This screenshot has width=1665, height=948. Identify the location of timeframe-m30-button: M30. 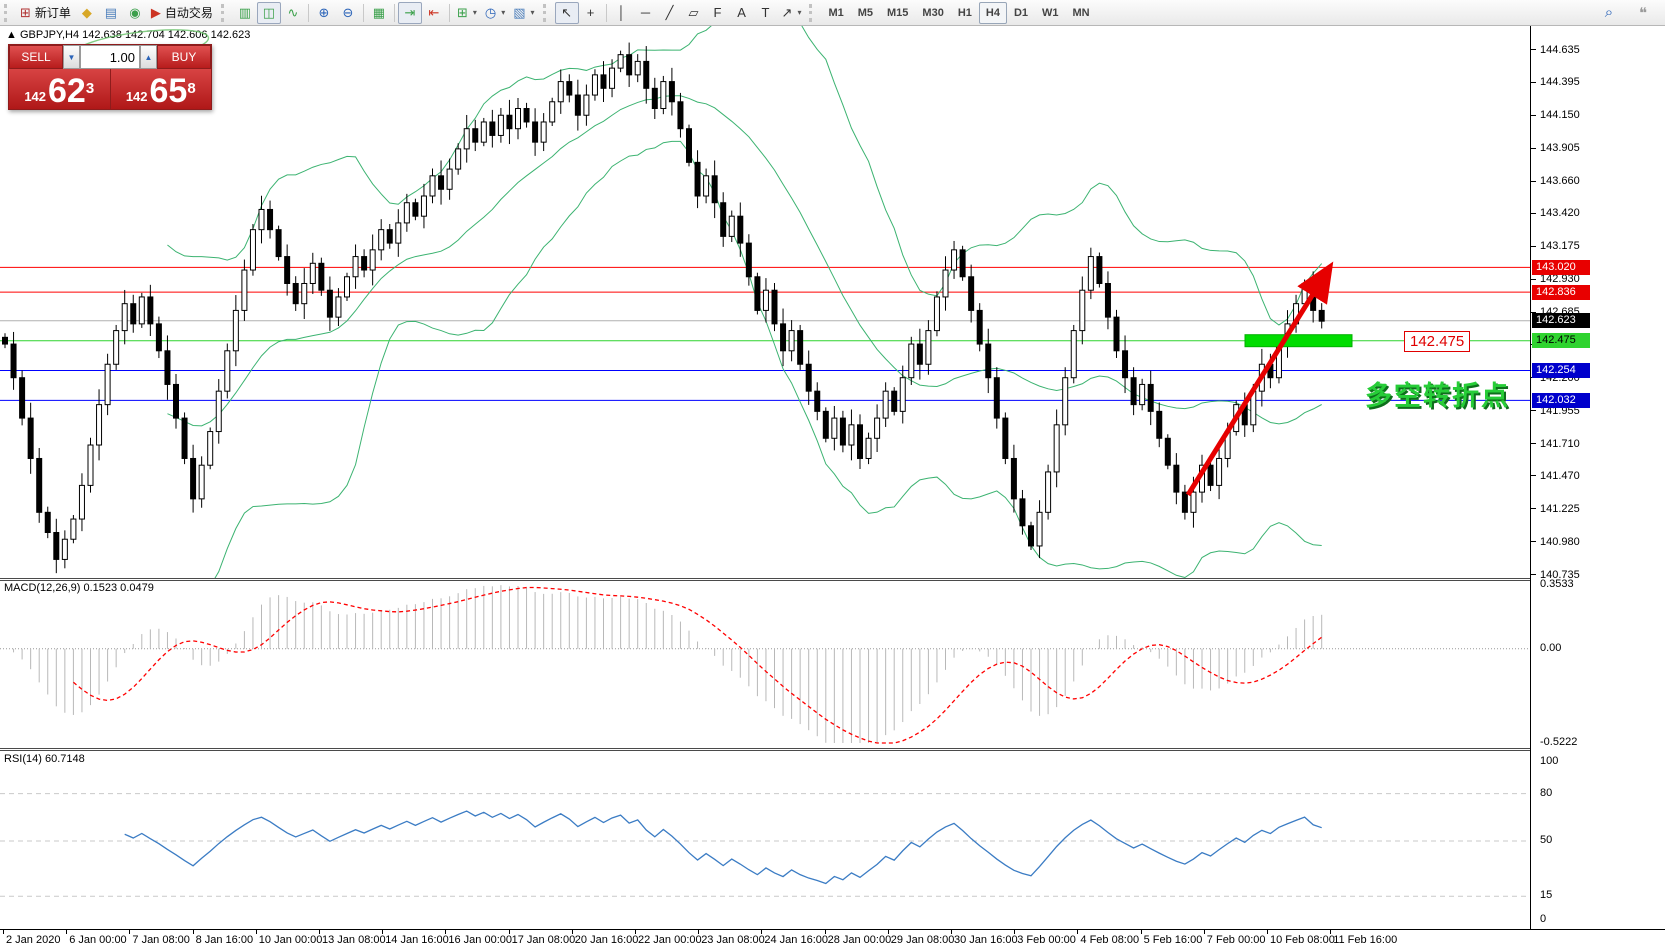
(933, 12).